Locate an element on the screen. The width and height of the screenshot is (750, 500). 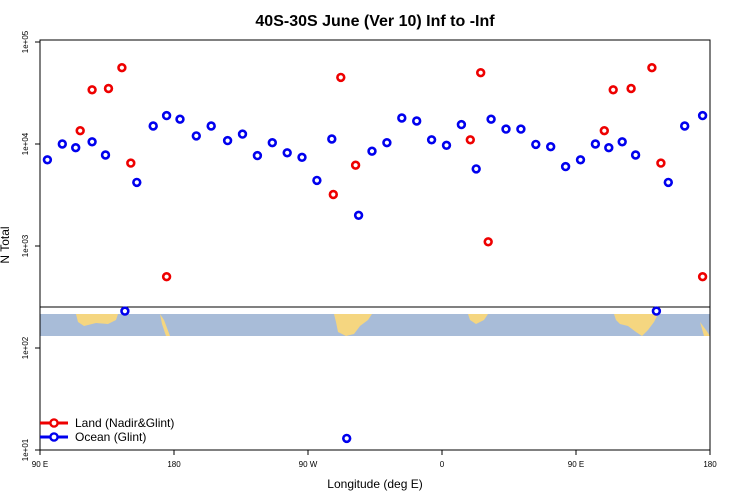
x-axis-label: Longitude (deg E) is located at coordinates (374, 484).